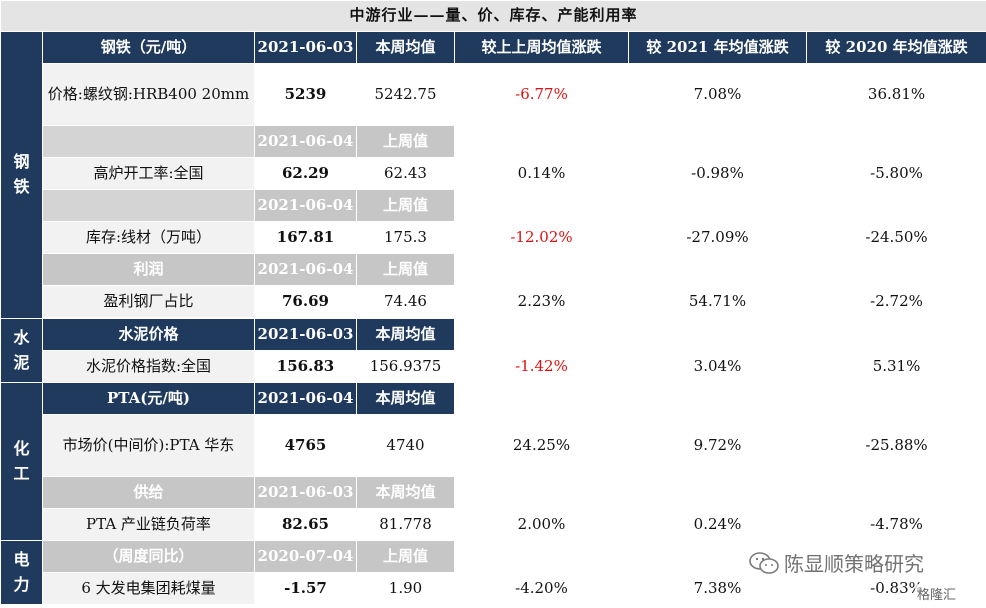  Describe the element at coordinates (717, 94) in the screenshot. I see `vs2021-change: 7.08%` at that location.